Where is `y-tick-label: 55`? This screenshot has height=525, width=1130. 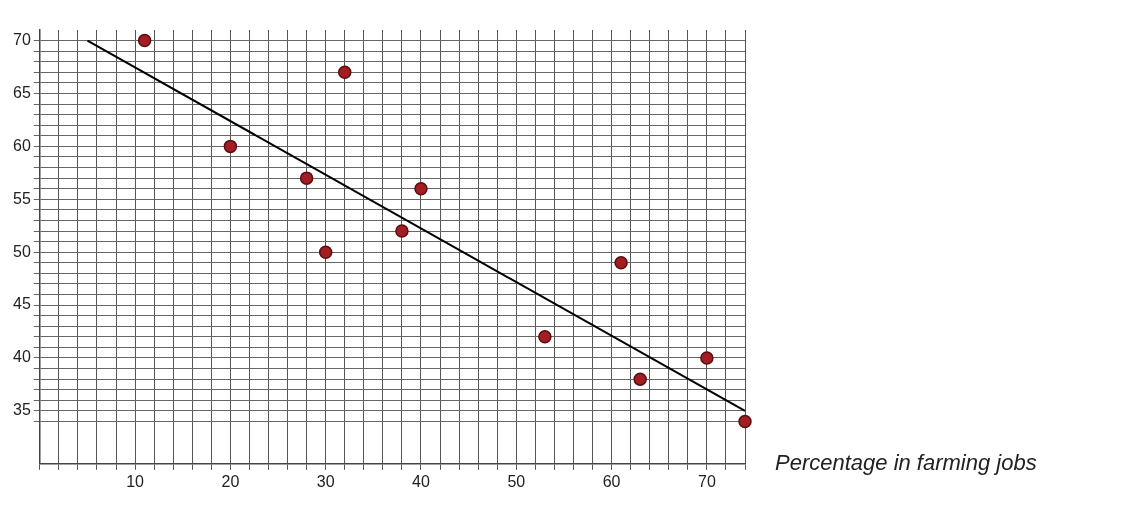 y-tick-label: 55 is located at coordinates (22, 198).